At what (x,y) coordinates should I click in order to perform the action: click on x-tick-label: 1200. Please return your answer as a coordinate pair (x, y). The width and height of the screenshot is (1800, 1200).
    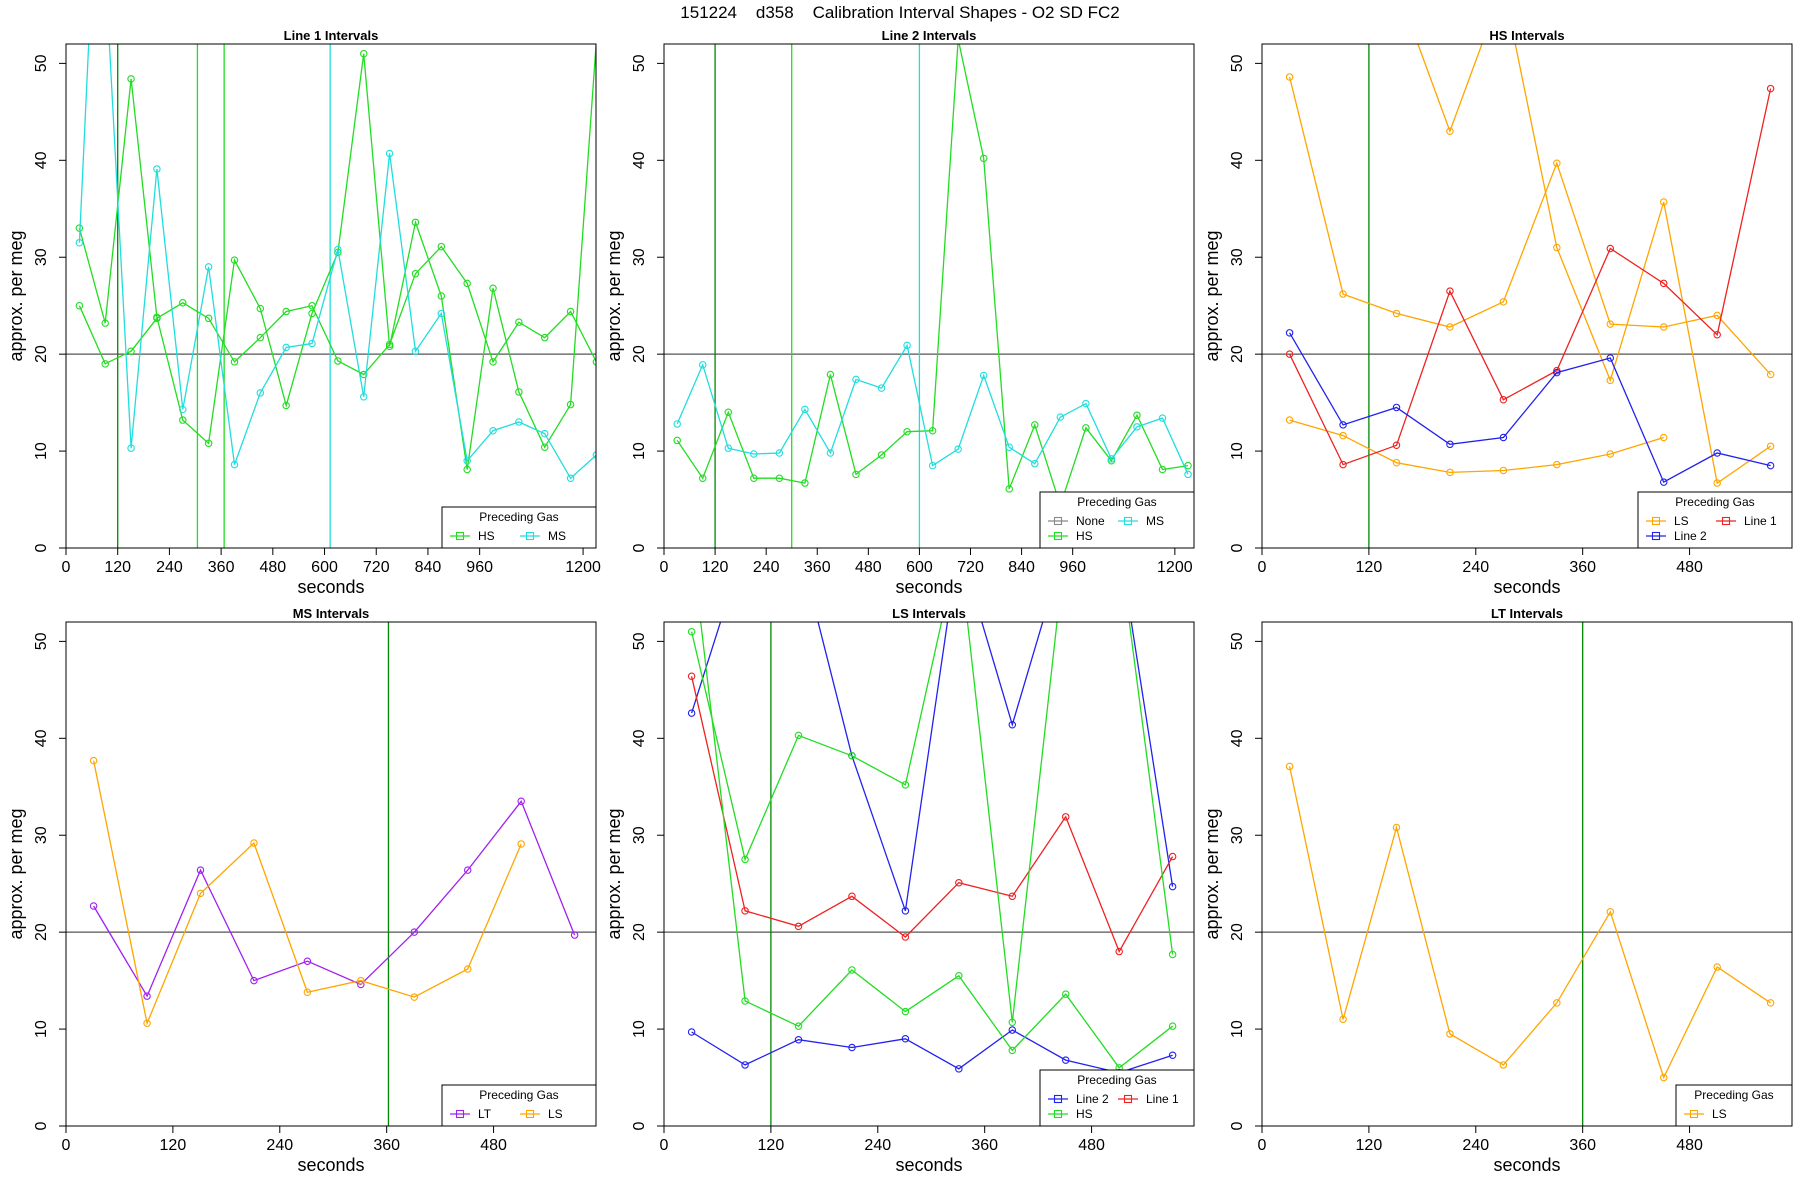
    Looking at the image, I should click on (1175, 567).